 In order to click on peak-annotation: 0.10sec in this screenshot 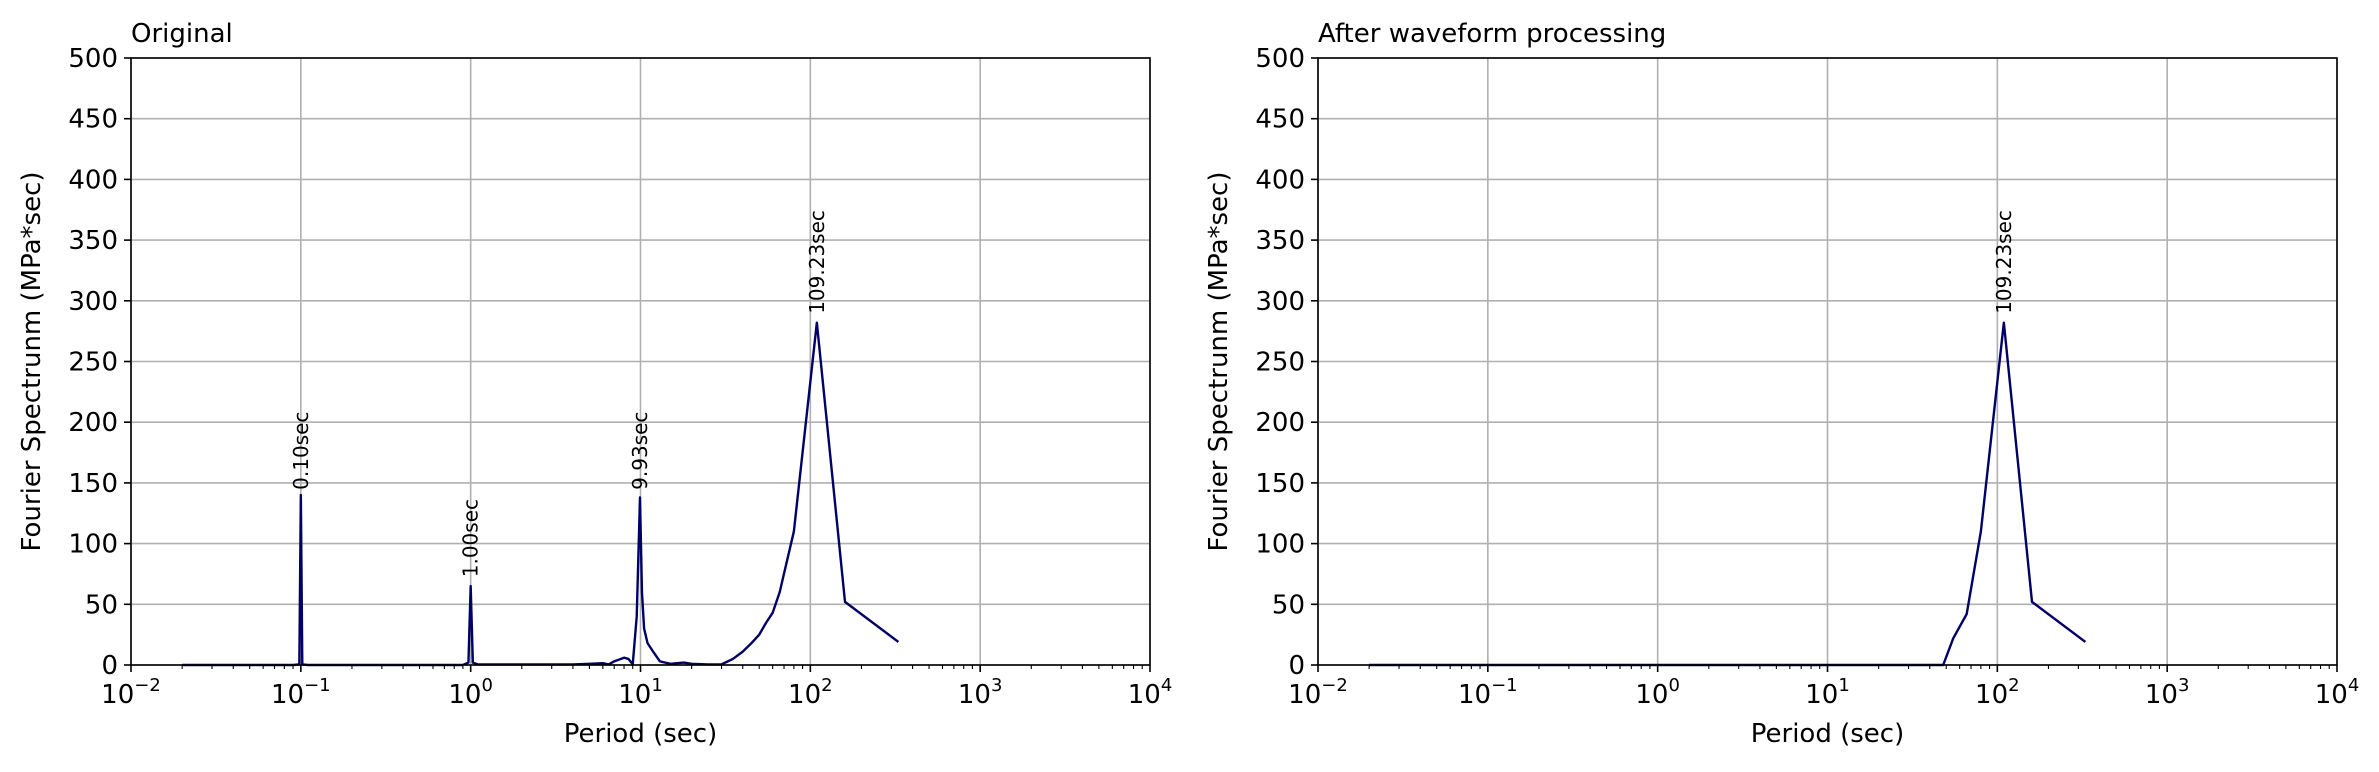, I will do `click(301, 451)`.